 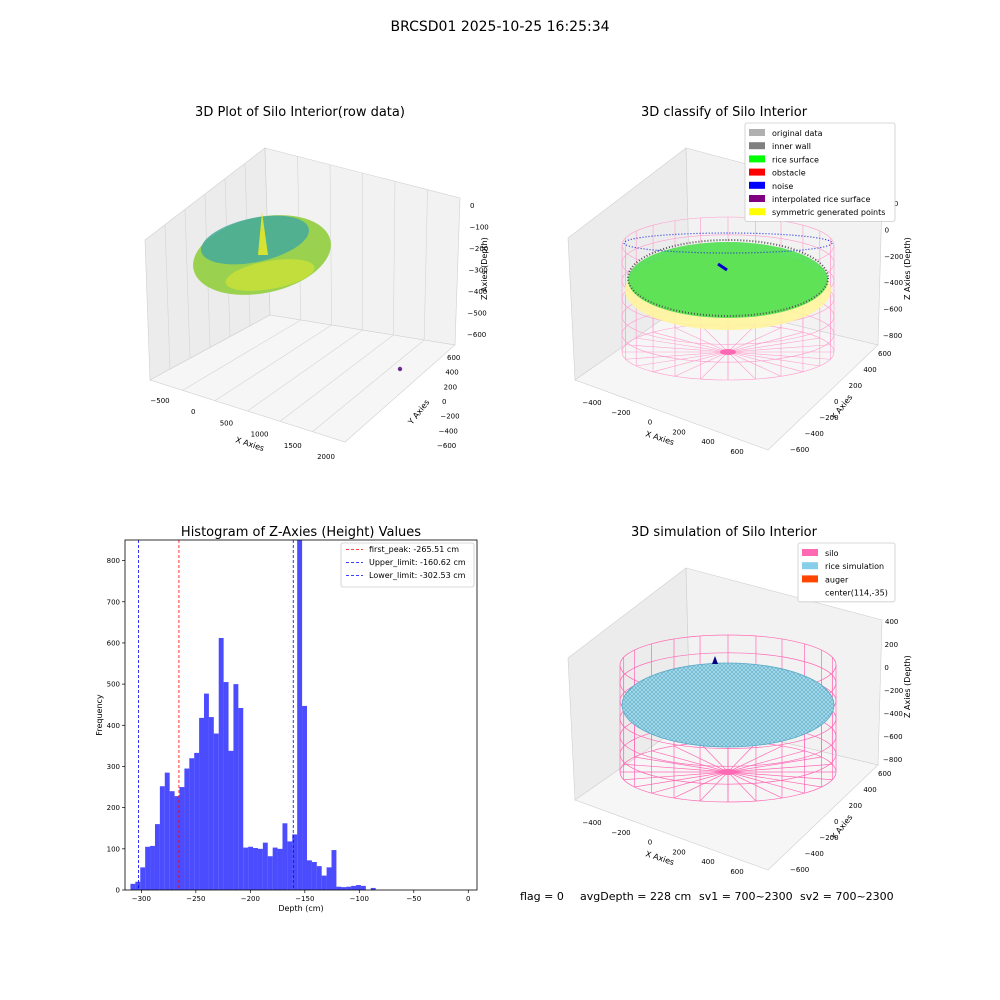 What do you see at coordinates (659, 438) in the screenshot?
I see `classify-xlabel: X Axies` at bounding box center [659, 438].